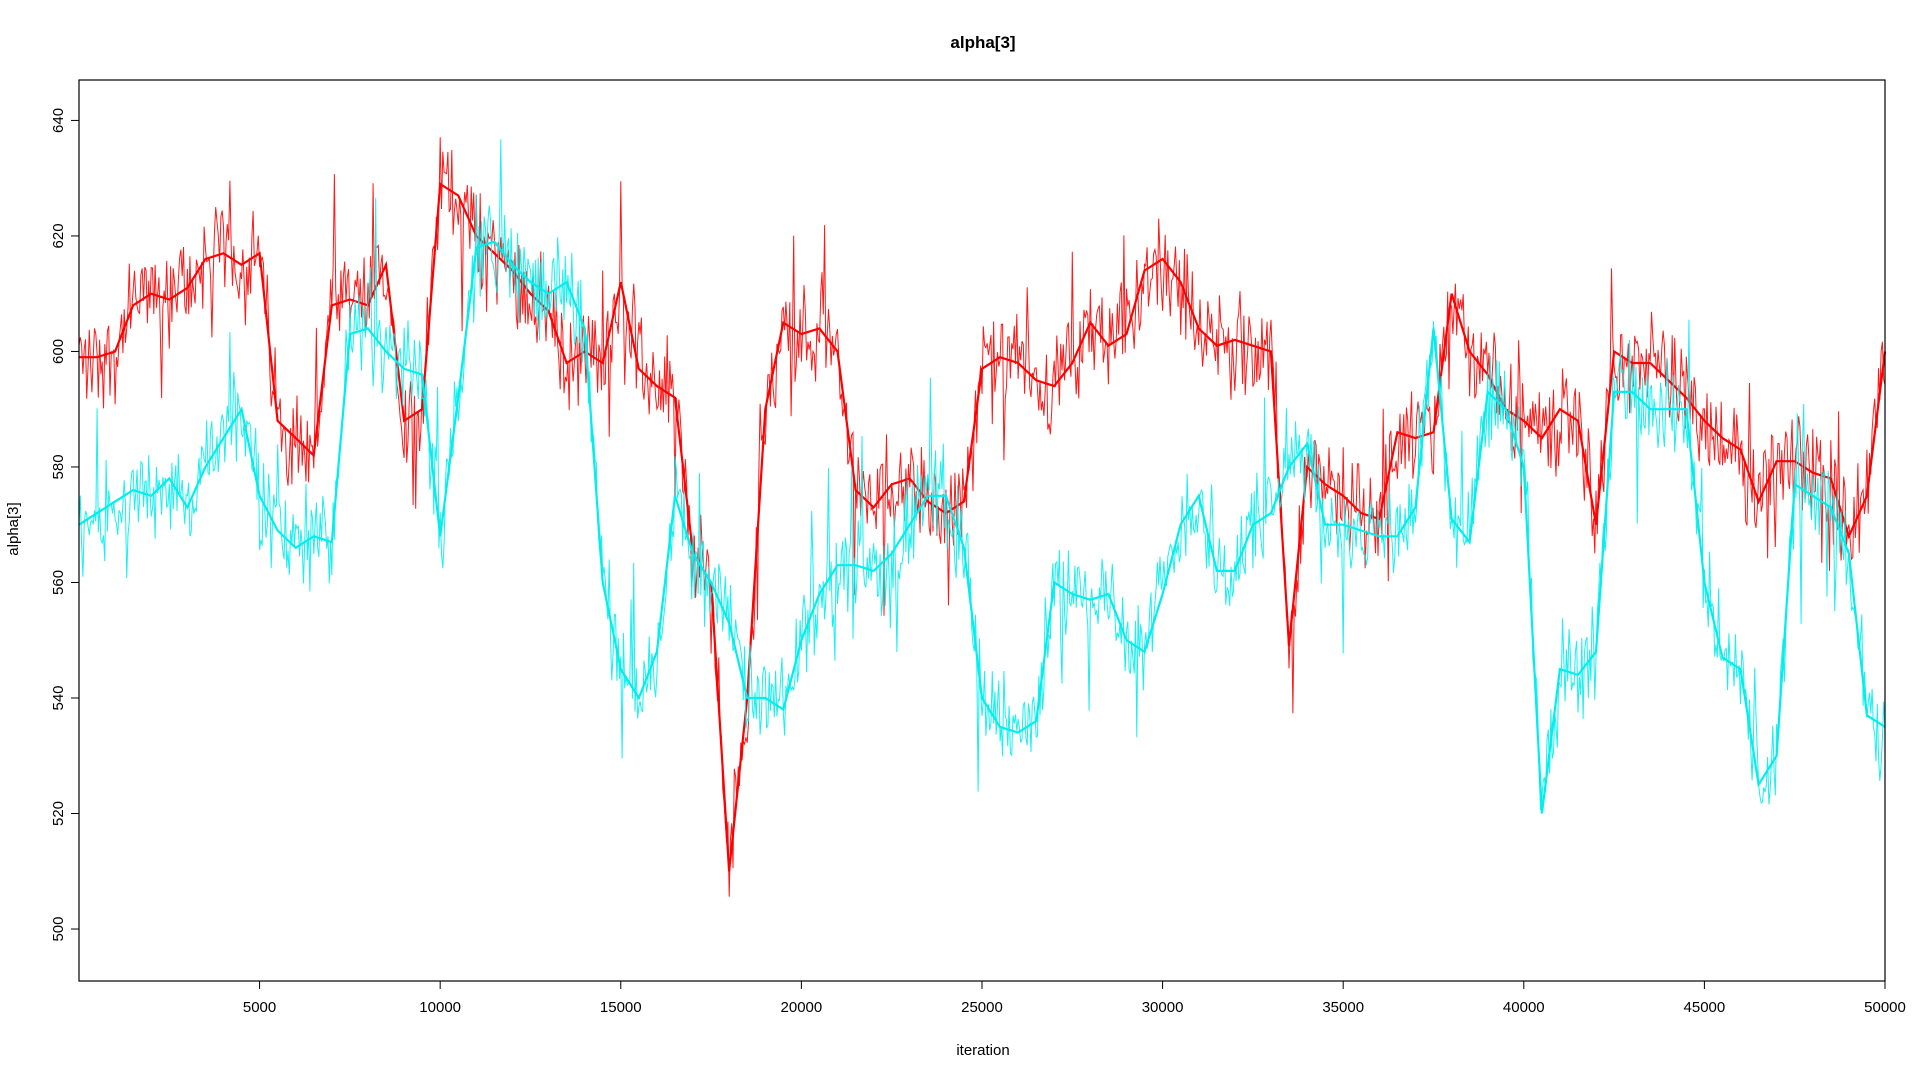 The width and height of the screenshot is (1920, 1075). What do you see at coordinates (58, 582) in the screenshot?
I see `y-tick-label: 560` at bounding box center [58, 582].